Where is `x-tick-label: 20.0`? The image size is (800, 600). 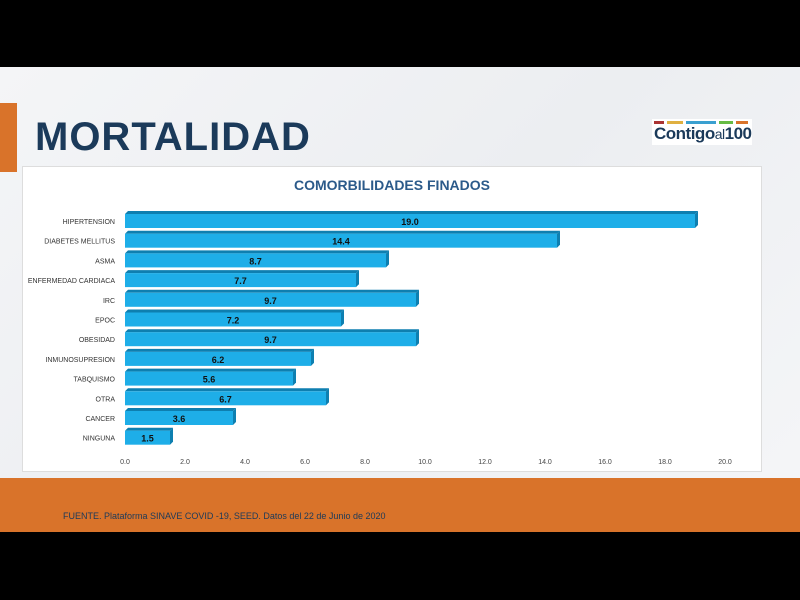
x-tick-label: 20.0 is located at coordinates (725, 462).